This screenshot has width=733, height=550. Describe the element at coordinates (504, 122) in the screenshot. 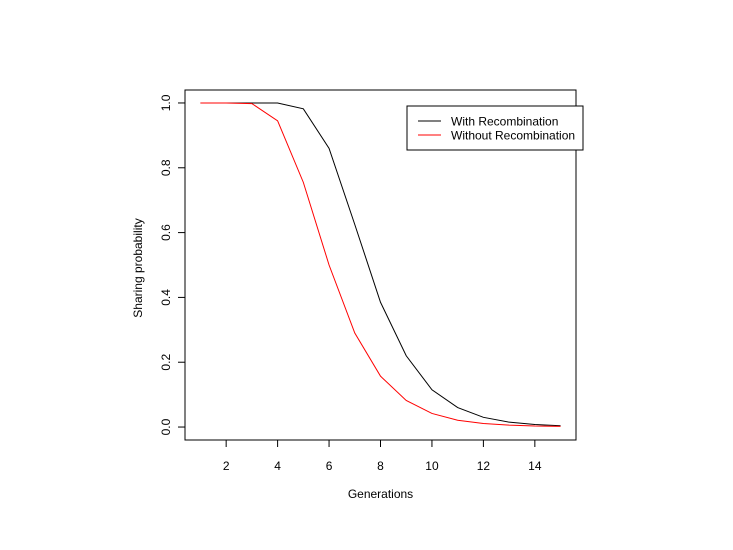

I see `legend-label-with-recombination: With Recombination` at that location.